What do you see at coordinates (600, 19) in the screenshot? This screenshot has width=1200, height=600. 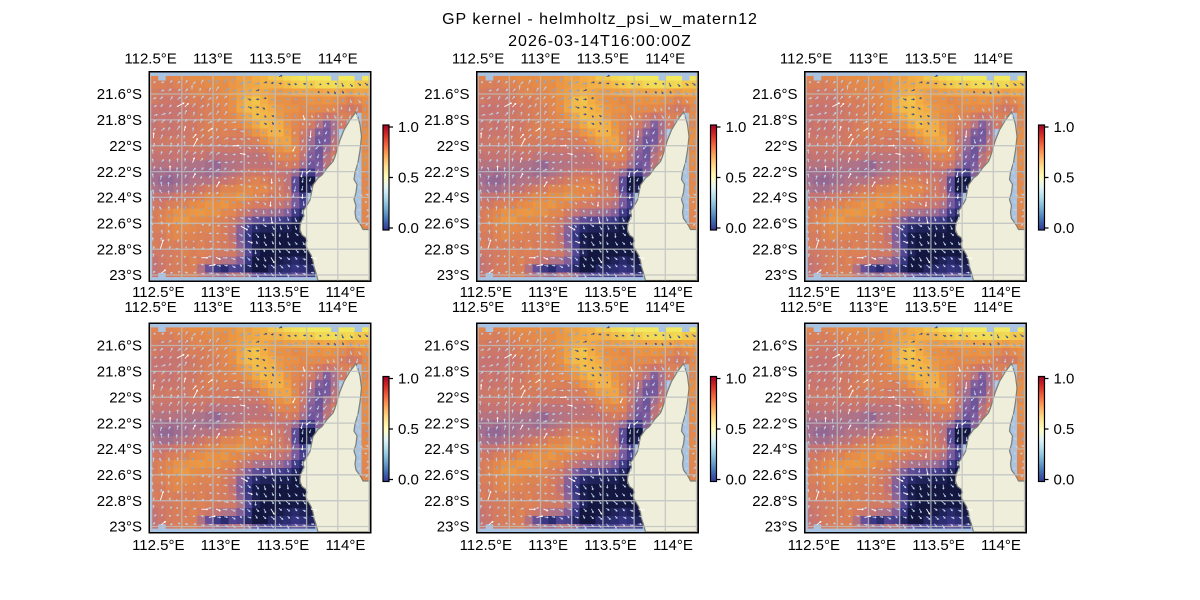 I see `svg-text:GP kernel - helmholtz_psi_w_ma: GP kernel - helmholtz_psi_w_matern12` at bounding box center [600, 19].